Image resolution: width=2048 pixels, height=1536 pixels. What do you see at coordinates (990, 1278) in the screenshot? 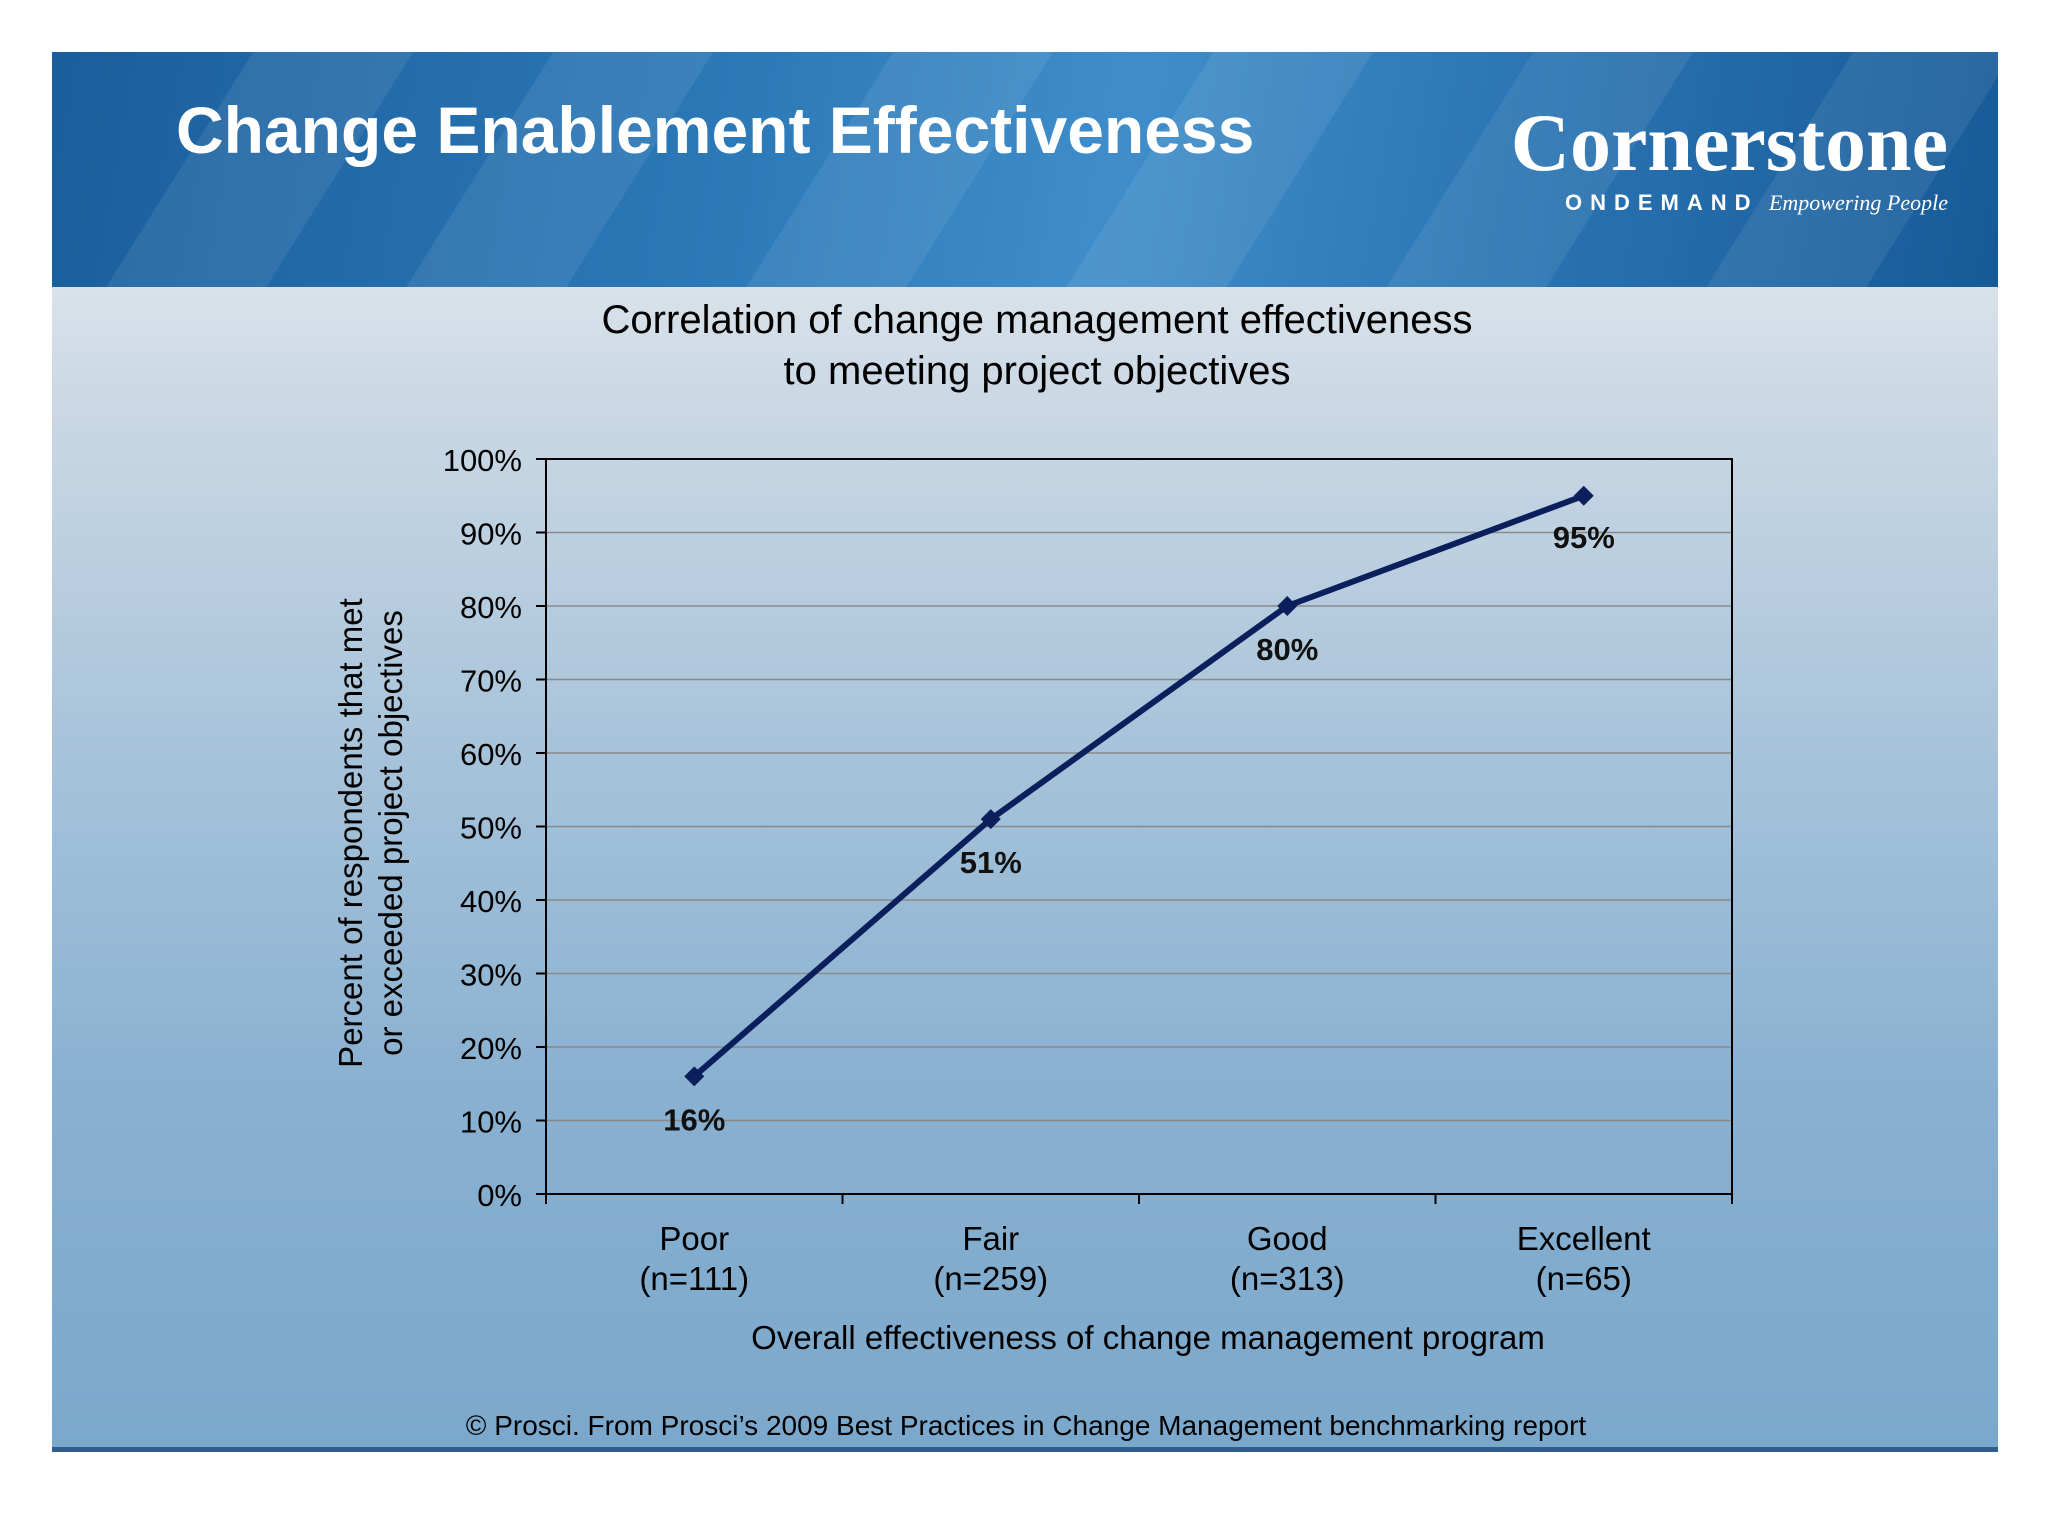
I see `x-tick-label: (n=259)` at bounding box center [990, 1278].